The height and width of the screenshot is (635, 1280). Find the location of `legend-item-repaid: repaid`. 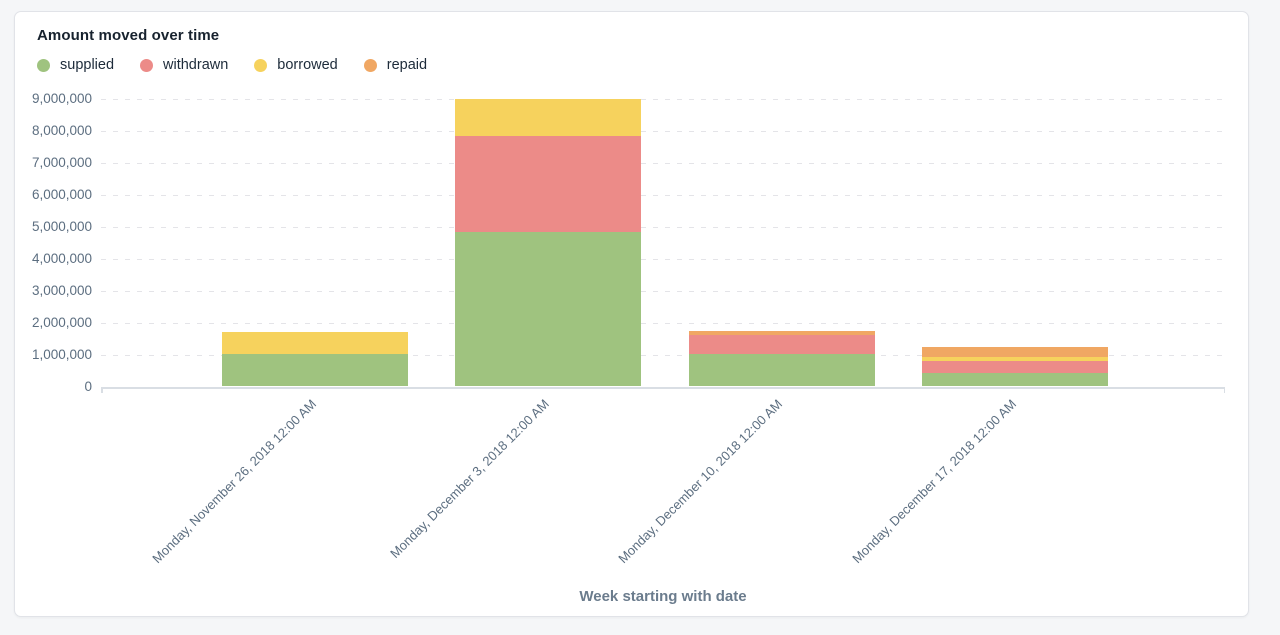

legend-item-repaid: repaid is located at coordinates (395, 65).